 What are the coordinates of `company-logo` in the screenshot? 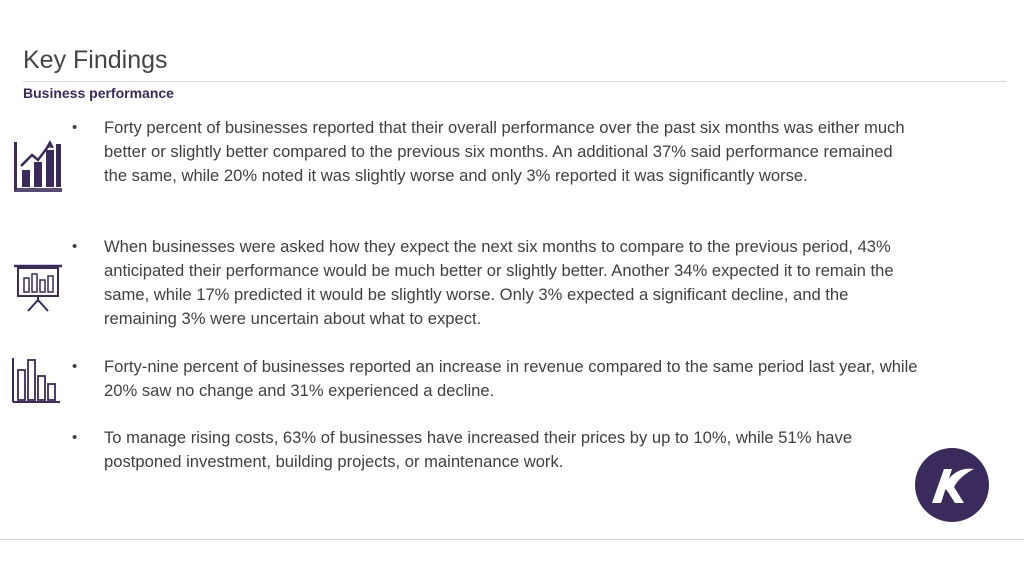 It's located at (952, 485).